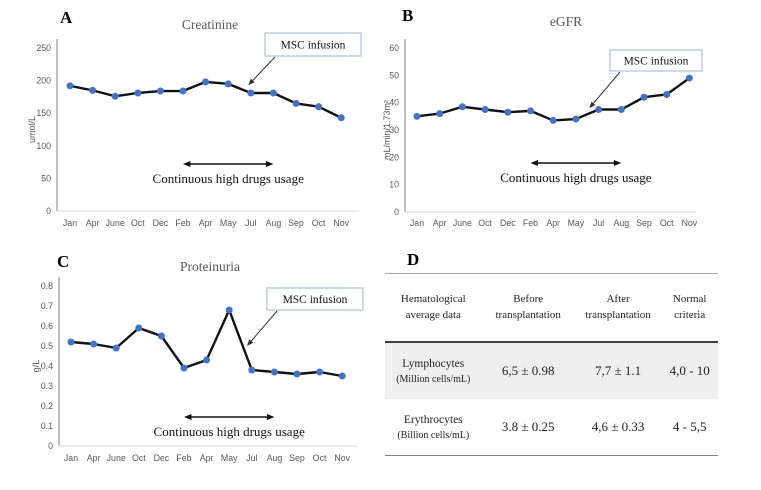  What do you see at coordinates (618, 307) in the screenshot?
I see `col-header-after: After transplantation` at bounding box center [618, 307].